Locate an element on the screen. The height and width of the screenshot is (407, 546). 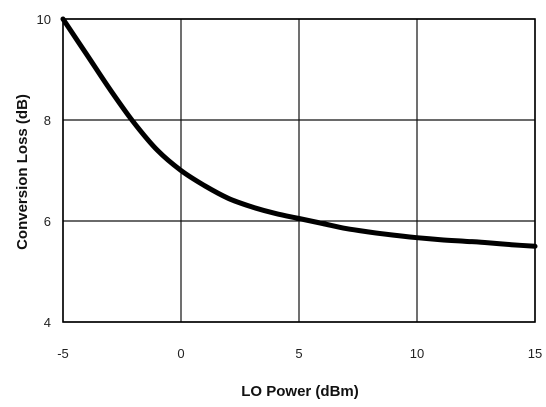
x-axis-title: LO Power (dBm) is located at coordinates (300, 391).